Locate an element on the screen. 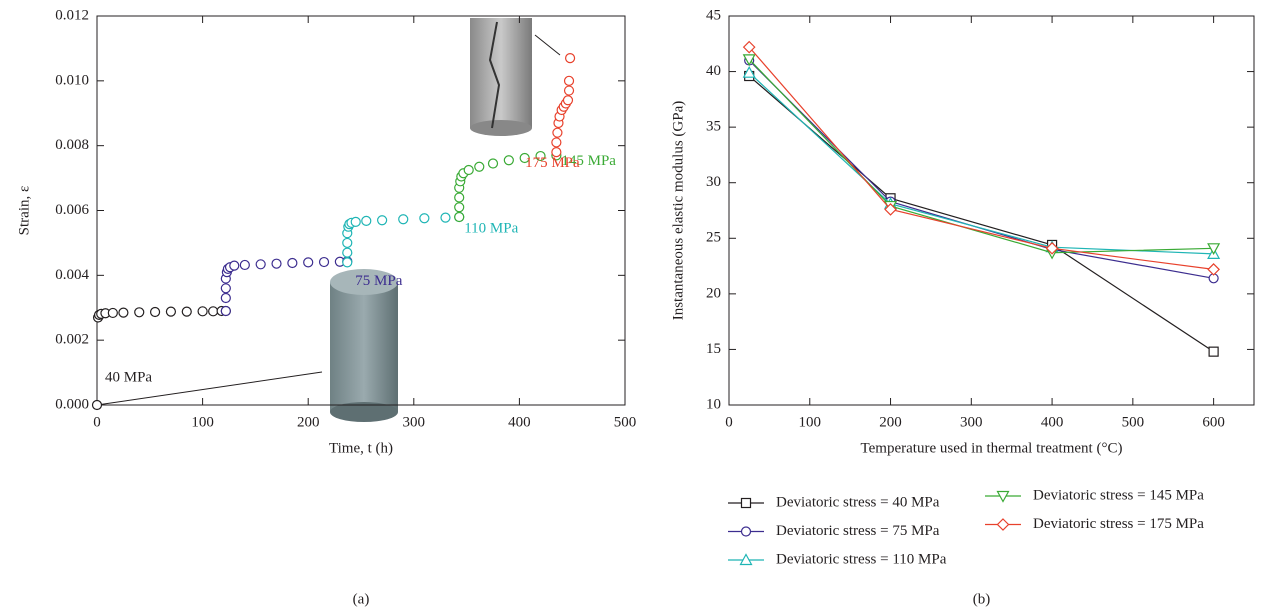 The image size is (1269, 614). y-tick-label: 10 is located at coordinates (713, 404).